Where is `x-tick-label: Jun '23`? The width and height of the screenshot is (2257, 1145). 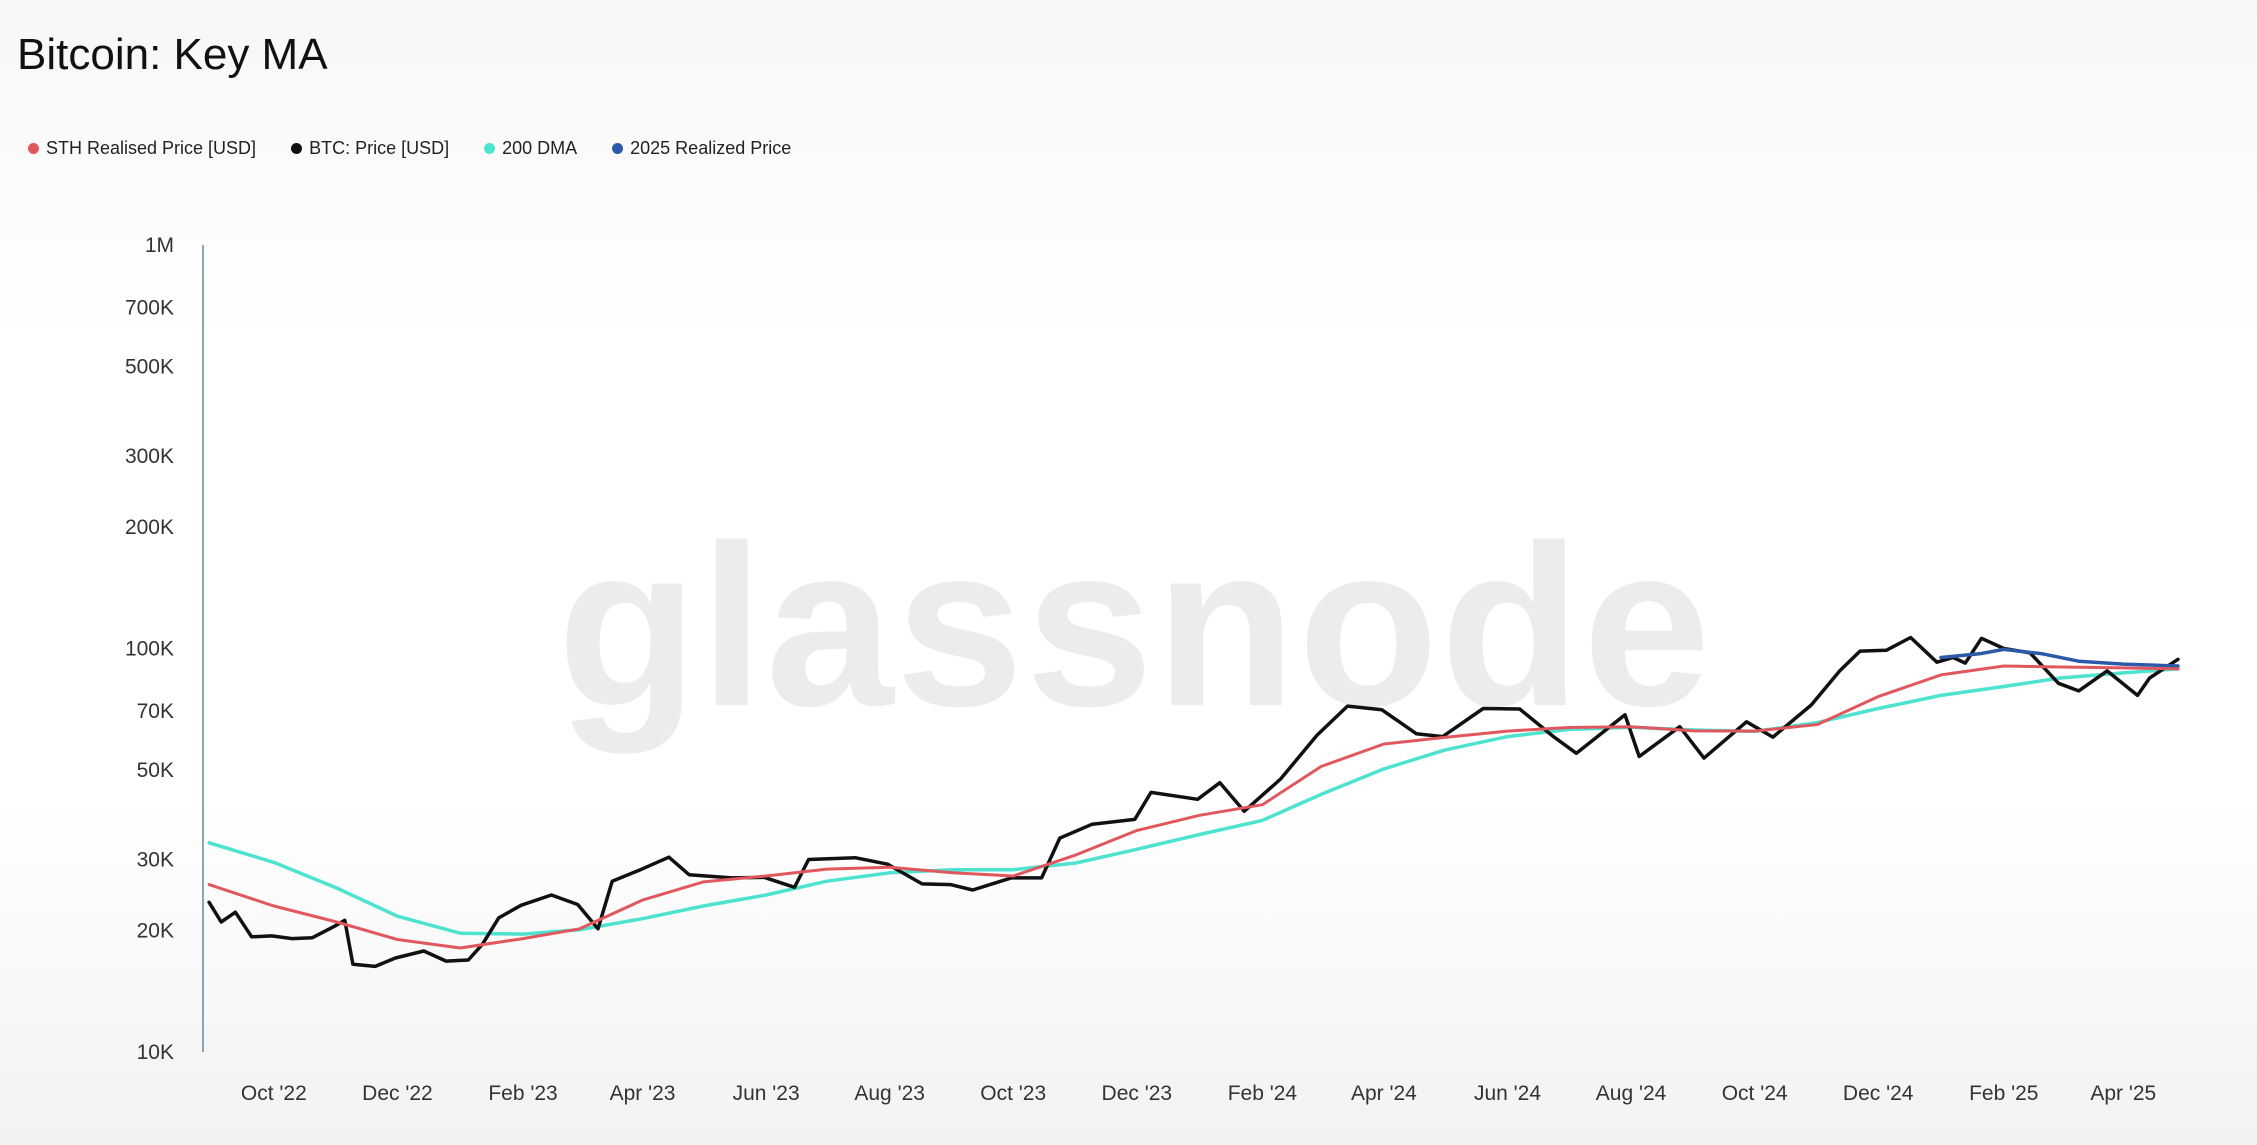
x-tick-label: Jun '23 is located at coordinates (766, 1093).